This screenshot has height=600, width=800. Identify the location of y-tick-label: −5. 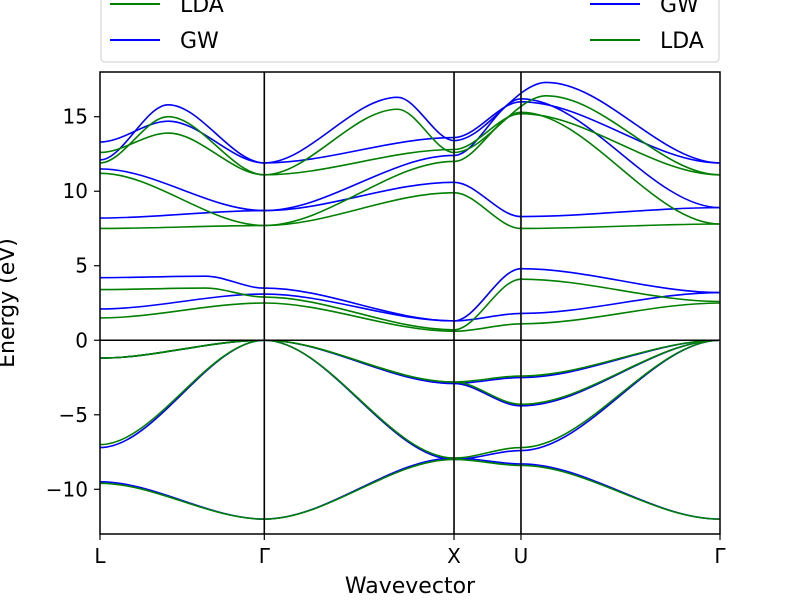
(73, 415).